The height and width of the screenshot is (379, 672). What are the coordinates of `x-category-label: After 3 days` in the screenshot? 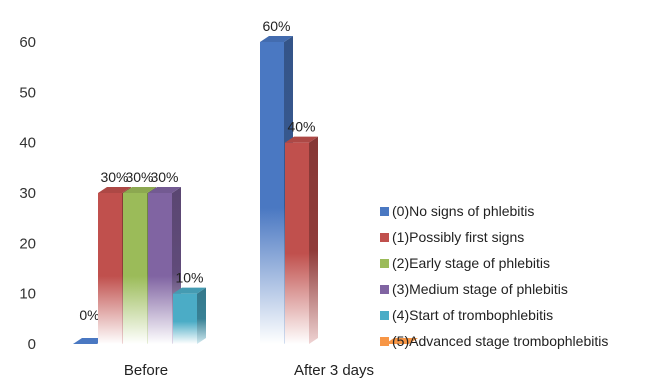 It's located at (334, 370).